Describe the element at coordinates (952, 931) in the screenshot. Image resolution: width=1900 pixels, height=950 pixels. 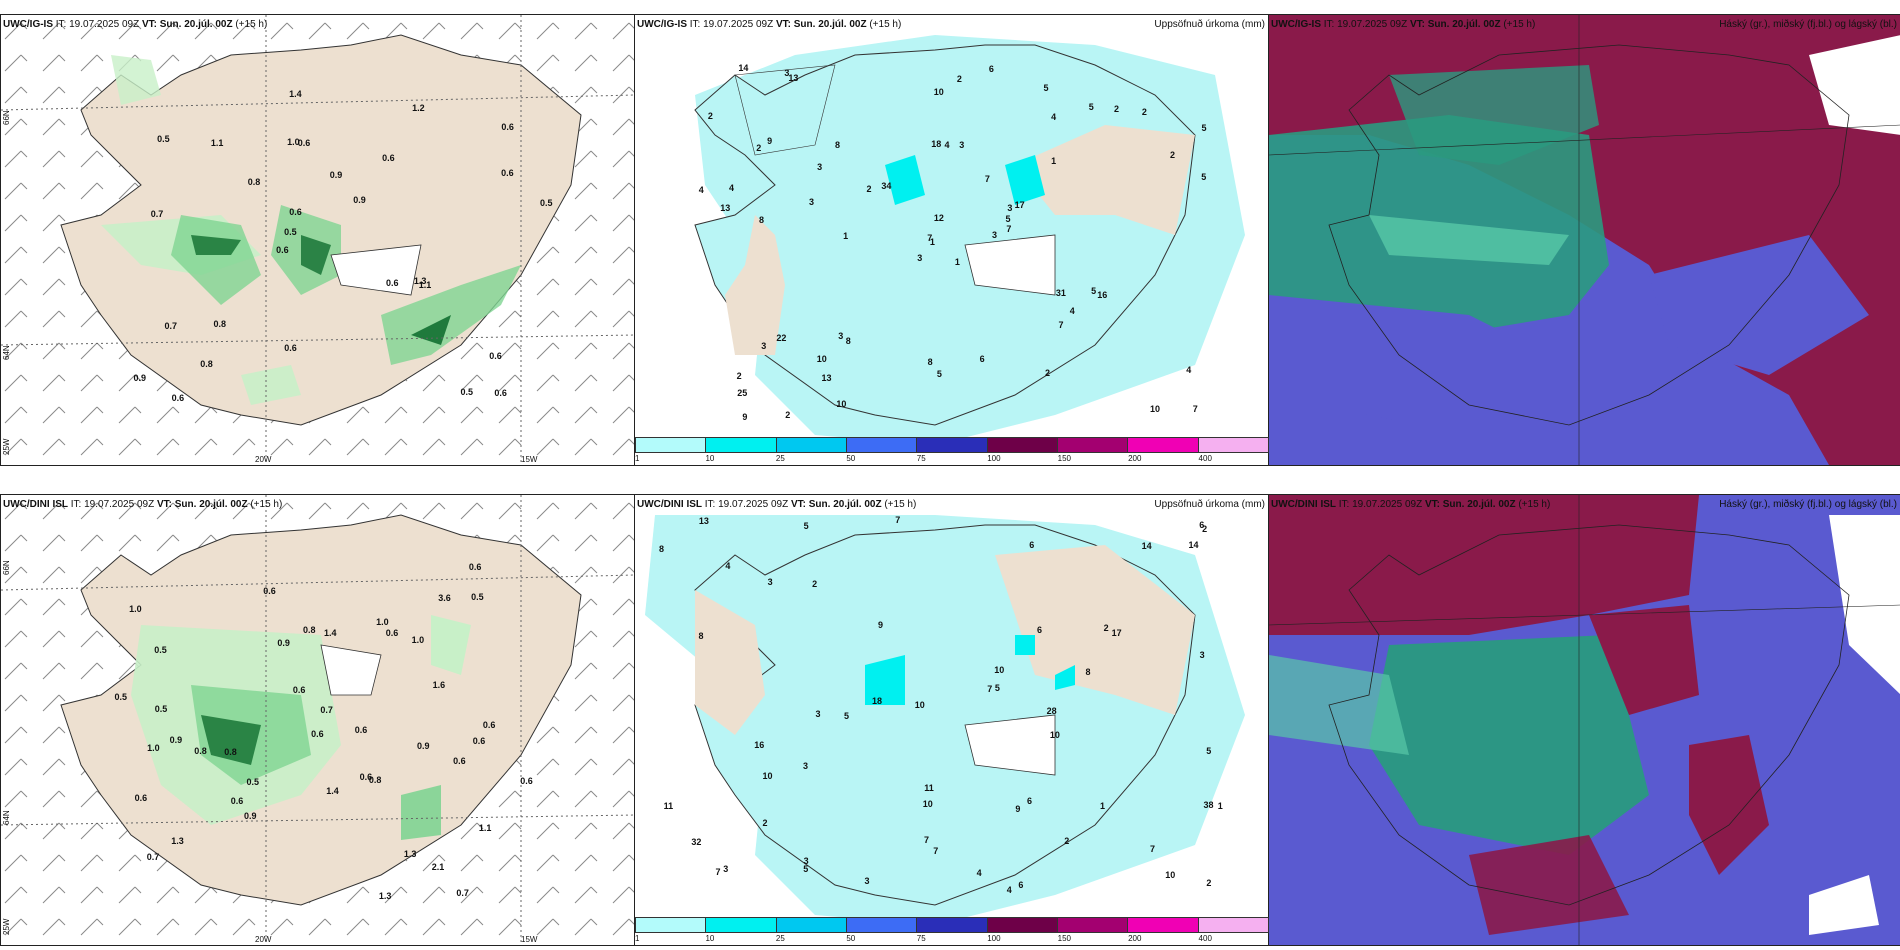
I see `precip-colorbar: 1 10 25 50 75 100 150 200 400` at that location.